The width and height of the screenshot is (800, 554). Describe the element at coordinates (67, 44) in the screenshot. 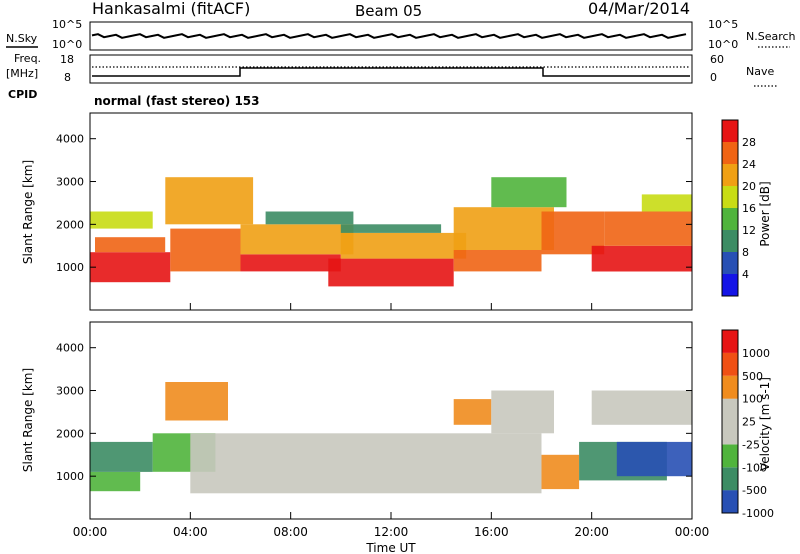

I see `noise-tick-left-bottom: 10^0` at that location.